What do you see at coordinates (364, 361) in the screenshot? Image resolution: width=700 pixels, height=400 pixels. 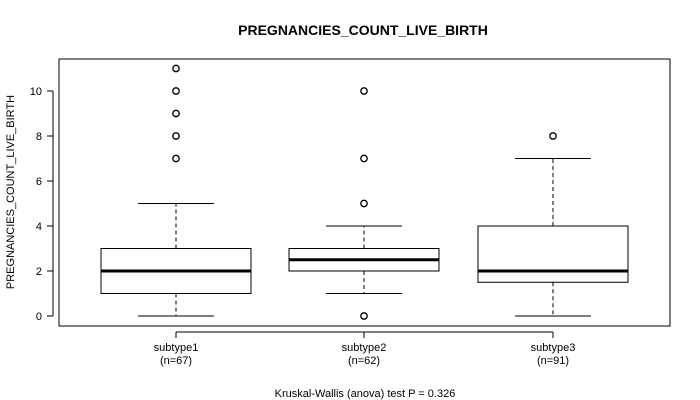 I see `x-tick-count-label: (n=62)` at bounding box center [364, 361].